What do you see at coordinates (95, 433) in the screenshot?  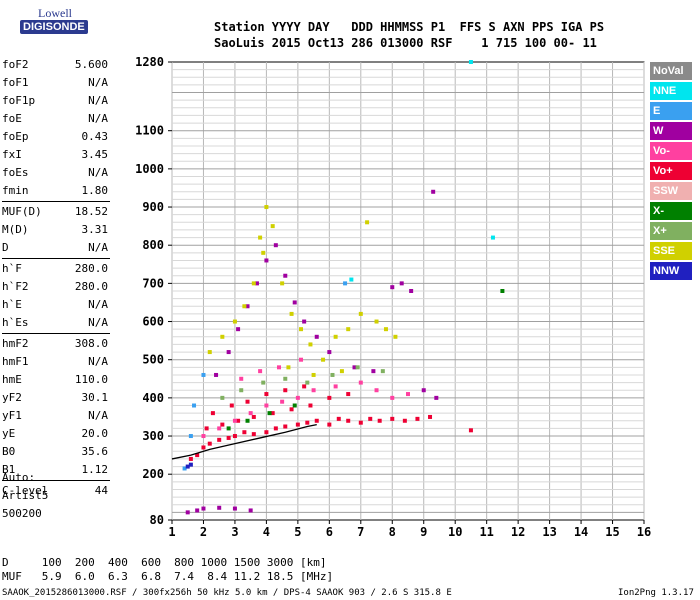 I see `param-value: 20.0` at bounding box center [95, 433].